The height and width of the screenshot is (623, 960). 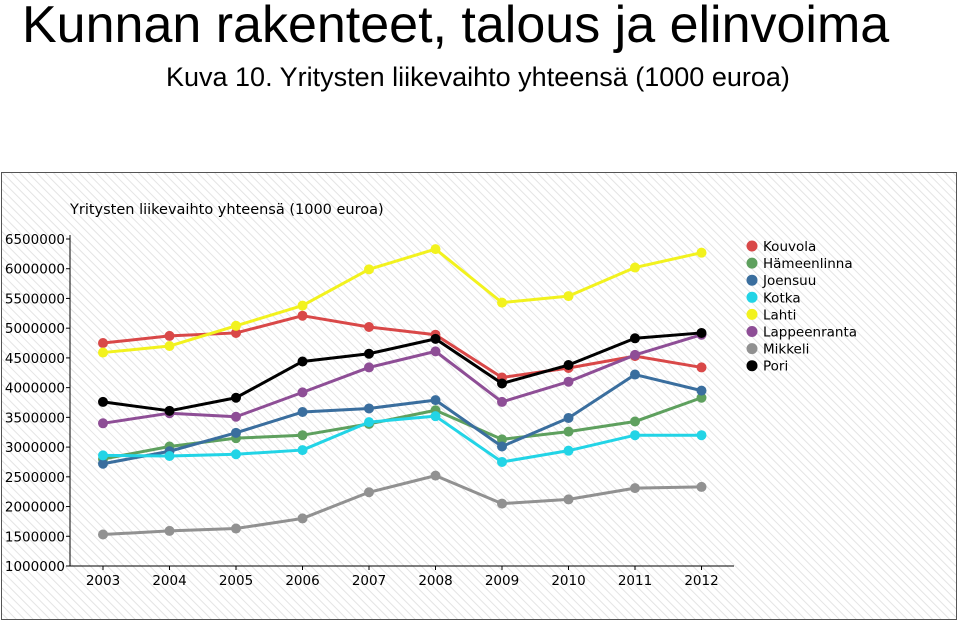 I want to click on y-tick-label: 1000000, so click(x=35, y=567).